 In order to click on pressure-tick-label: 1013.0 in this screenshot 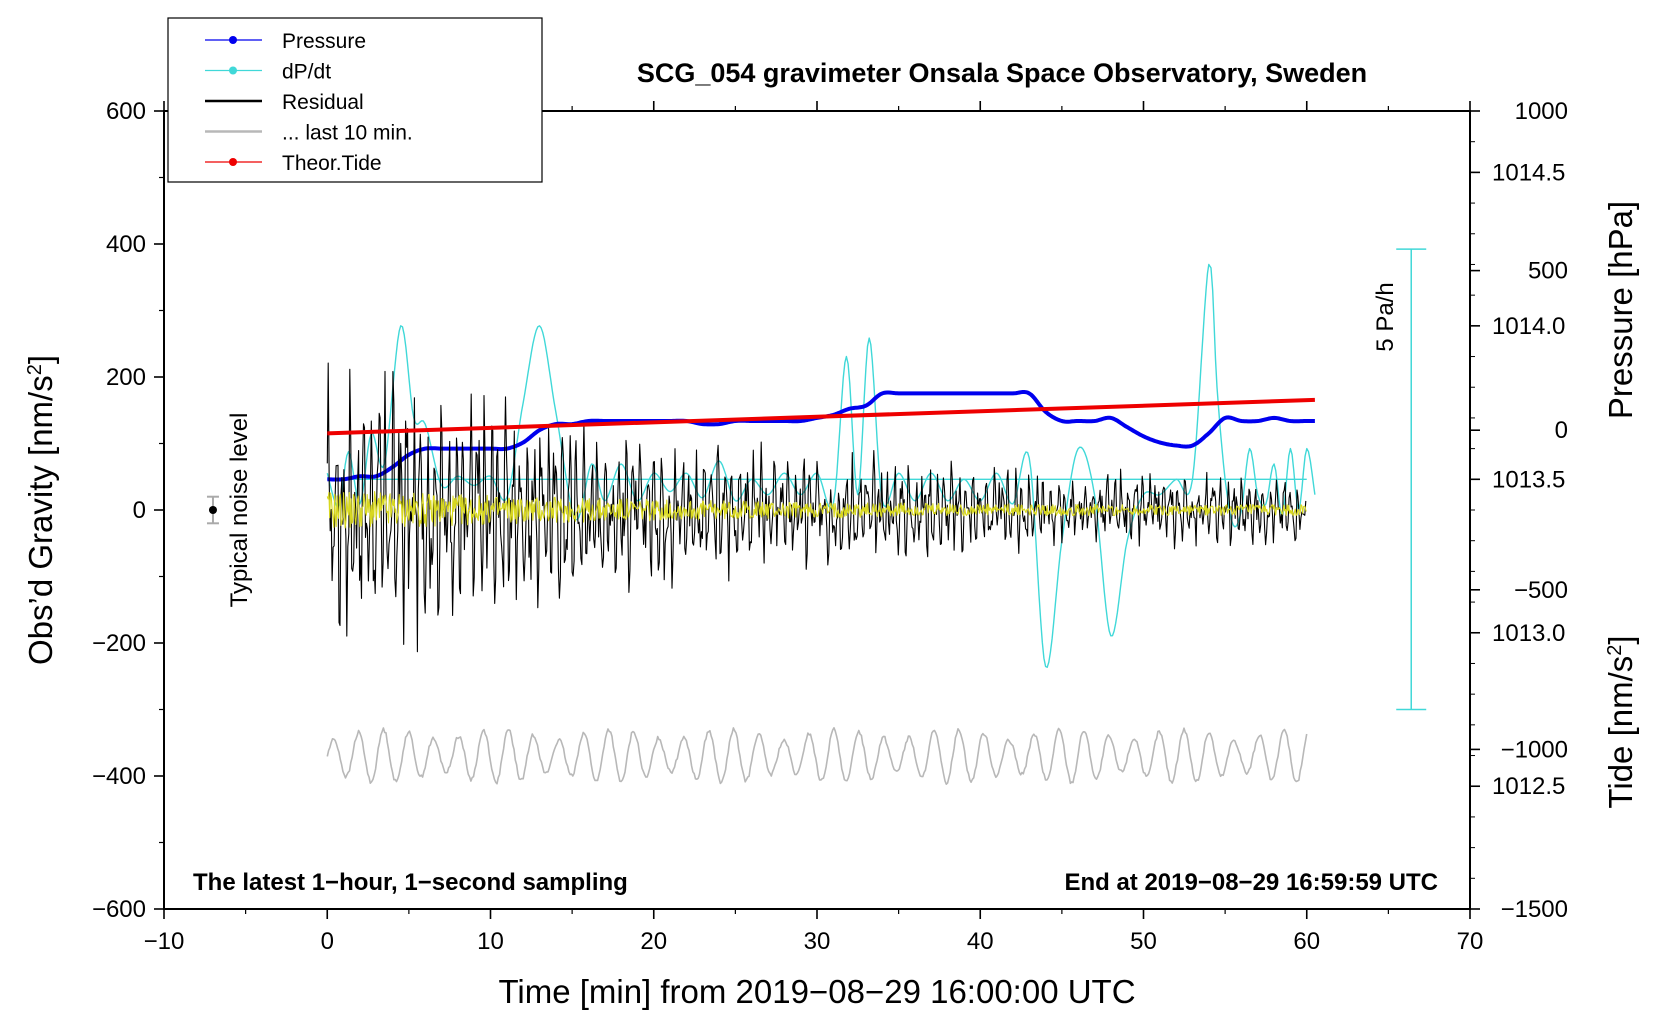, I will do `click(1528, 633)`.